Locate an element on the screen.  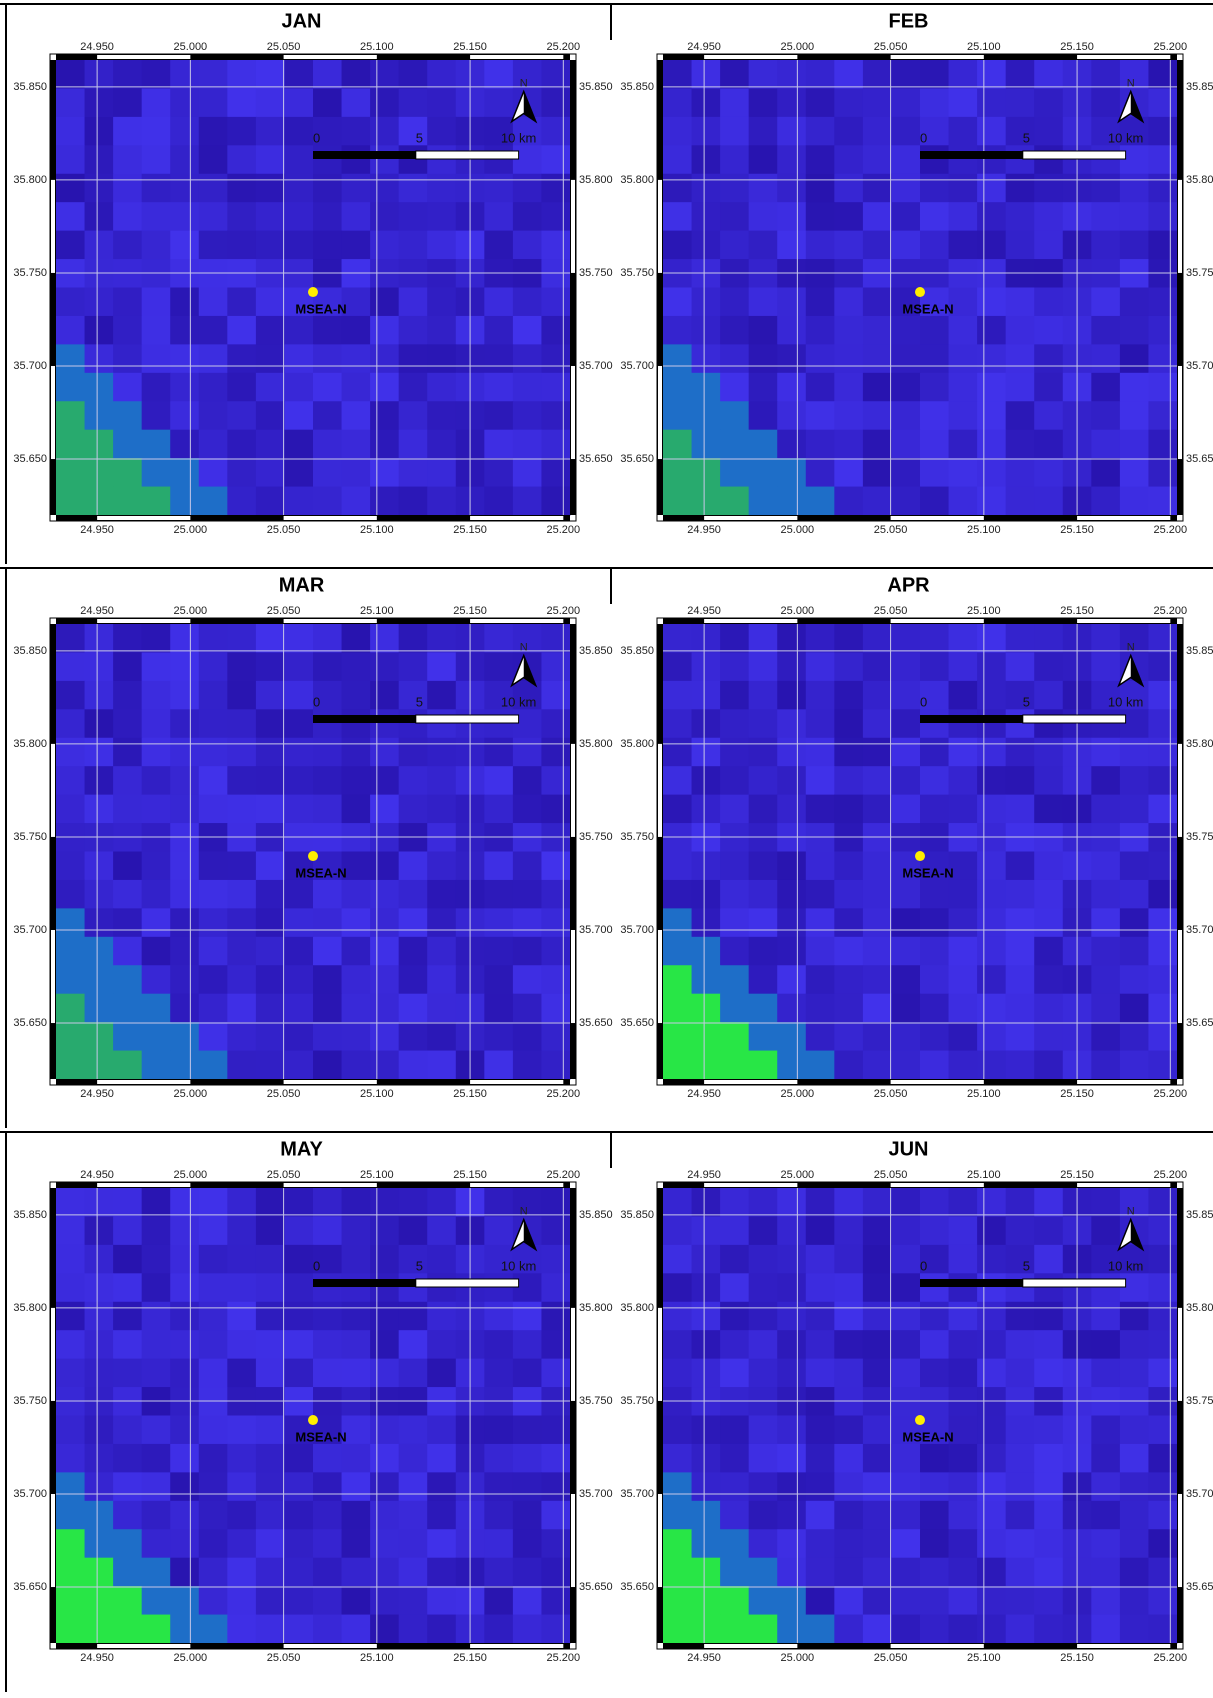
north-arrow-shade is located at coordinates (529, 106).